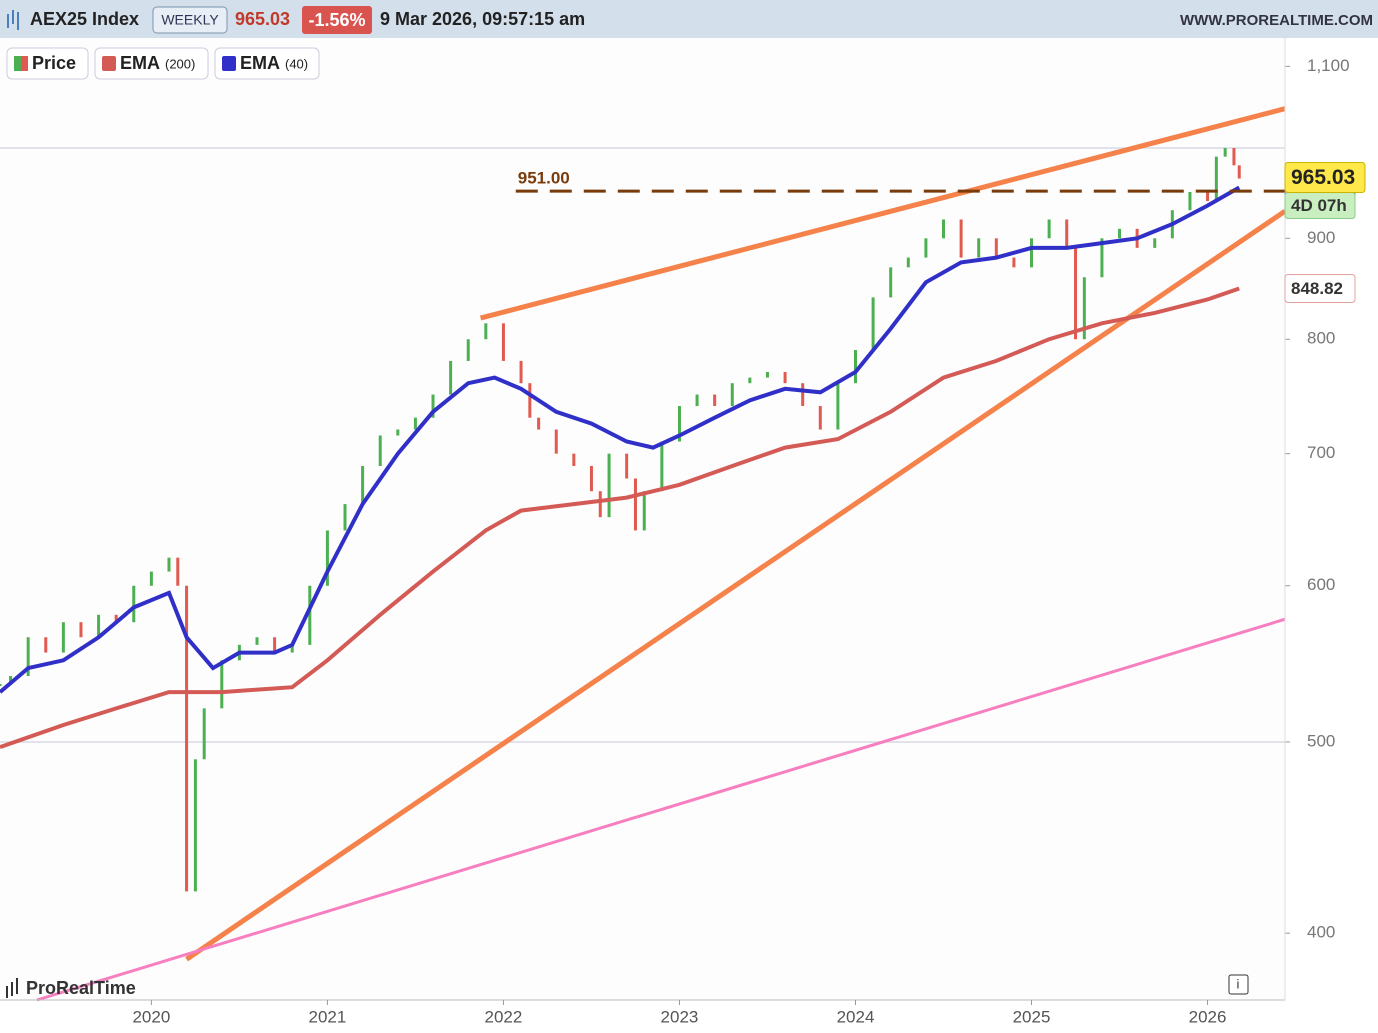  What do you see at coordinates (482, 19) in the screenshot?
I see `datetime: 9 Mar 2026, 09:57:15 am` at bounding box center [482, 19].